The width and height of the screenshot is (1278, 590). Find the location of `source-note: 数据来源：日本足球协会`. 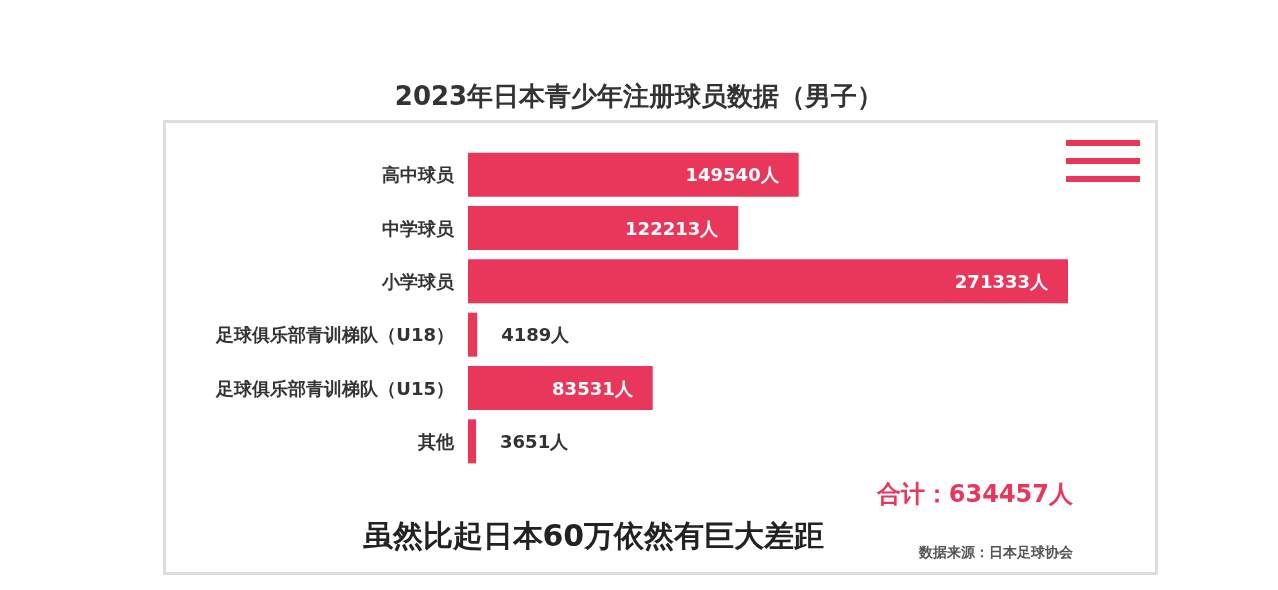

source-note: 数据来源：日本足球协会 is located at coordinates (996, 552).